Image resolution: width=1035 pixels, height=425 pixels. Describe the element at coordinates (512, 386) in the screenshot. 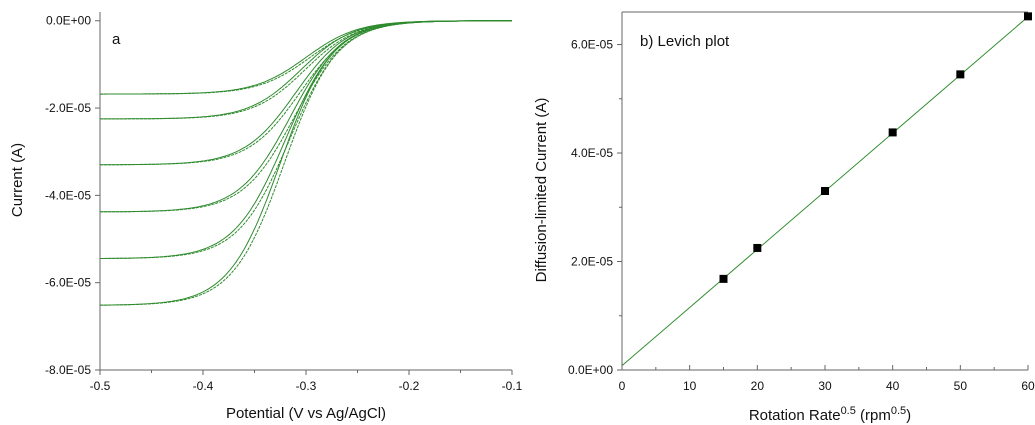

I see `panel-a-x-tick-label: -0.1` at that location.